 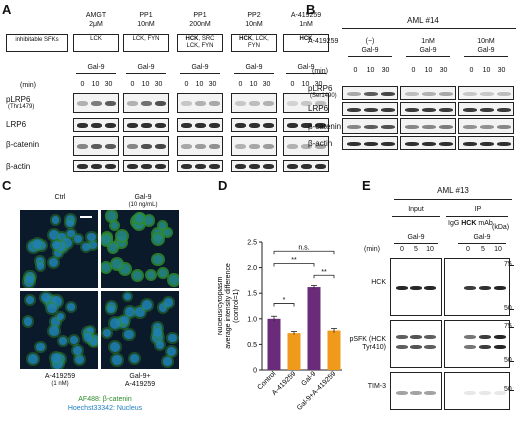 What do you see at coordinates (306, 67) in the screenshot?
I see `a-group-4-treatment: Gal-9` at bounding box center [306, 67].